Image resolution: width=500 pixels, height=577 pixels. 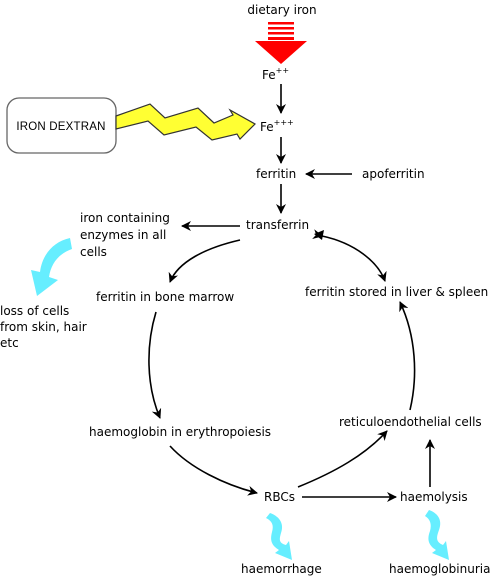 I want to click on dietary-iron-arrow, so click(x=281, y=43).